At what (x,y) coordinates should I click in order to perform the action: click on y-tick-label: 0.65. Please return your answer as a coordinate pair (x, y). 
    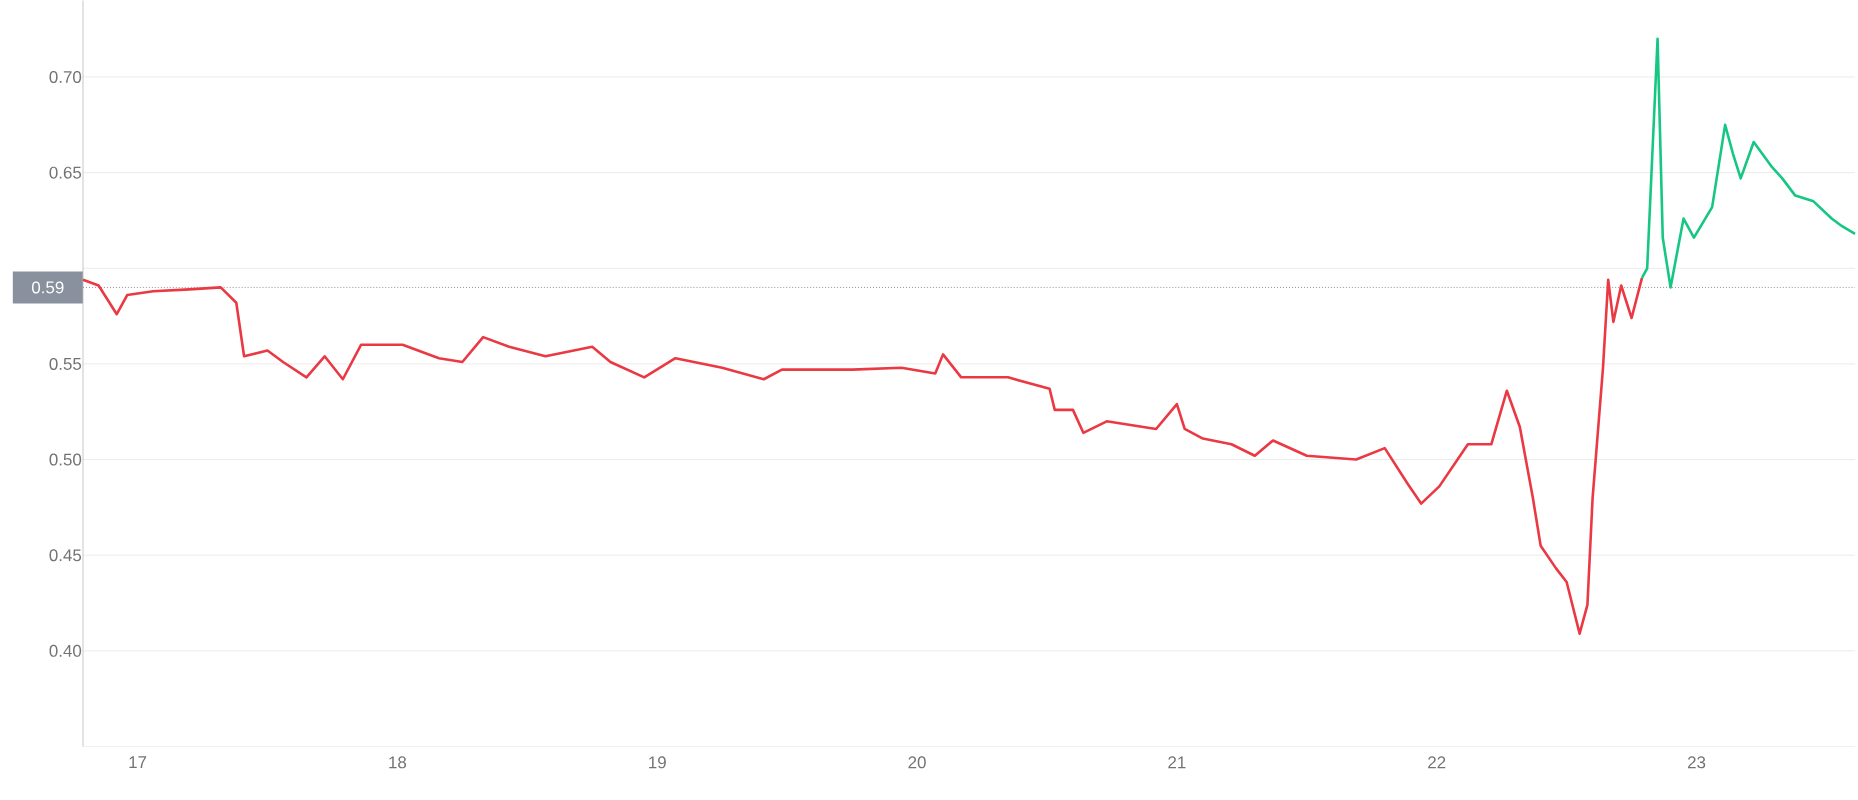
    Looking at the image, I should click on (65, 172).